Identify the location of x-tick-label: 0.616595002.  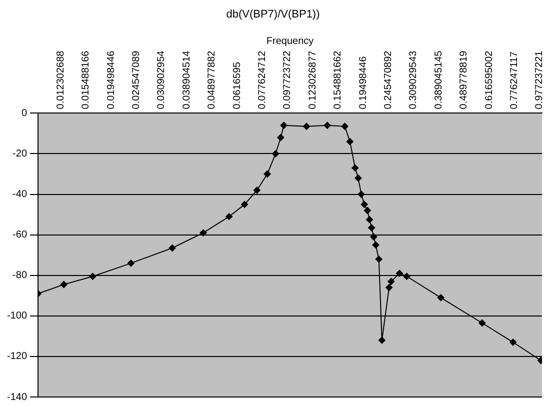
(489, 80).